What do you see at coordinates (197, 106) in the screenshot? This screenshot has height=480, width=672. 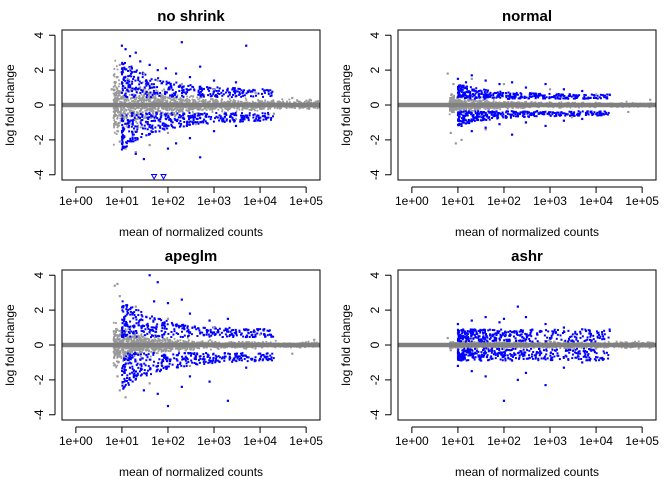 I see `sig-band` at bounding box center [197, 106].